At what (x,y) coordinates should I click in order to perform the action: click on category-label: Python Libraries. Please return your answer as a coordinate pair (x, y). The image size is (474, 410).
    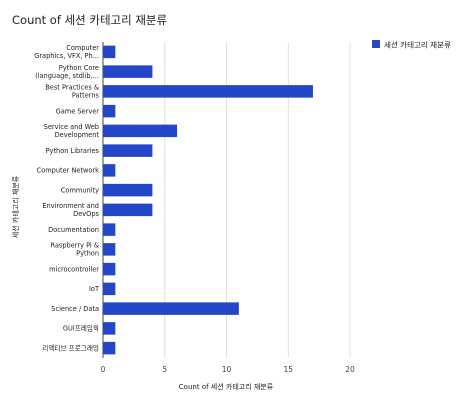
    Looking at the image, I should click on (73, 151).